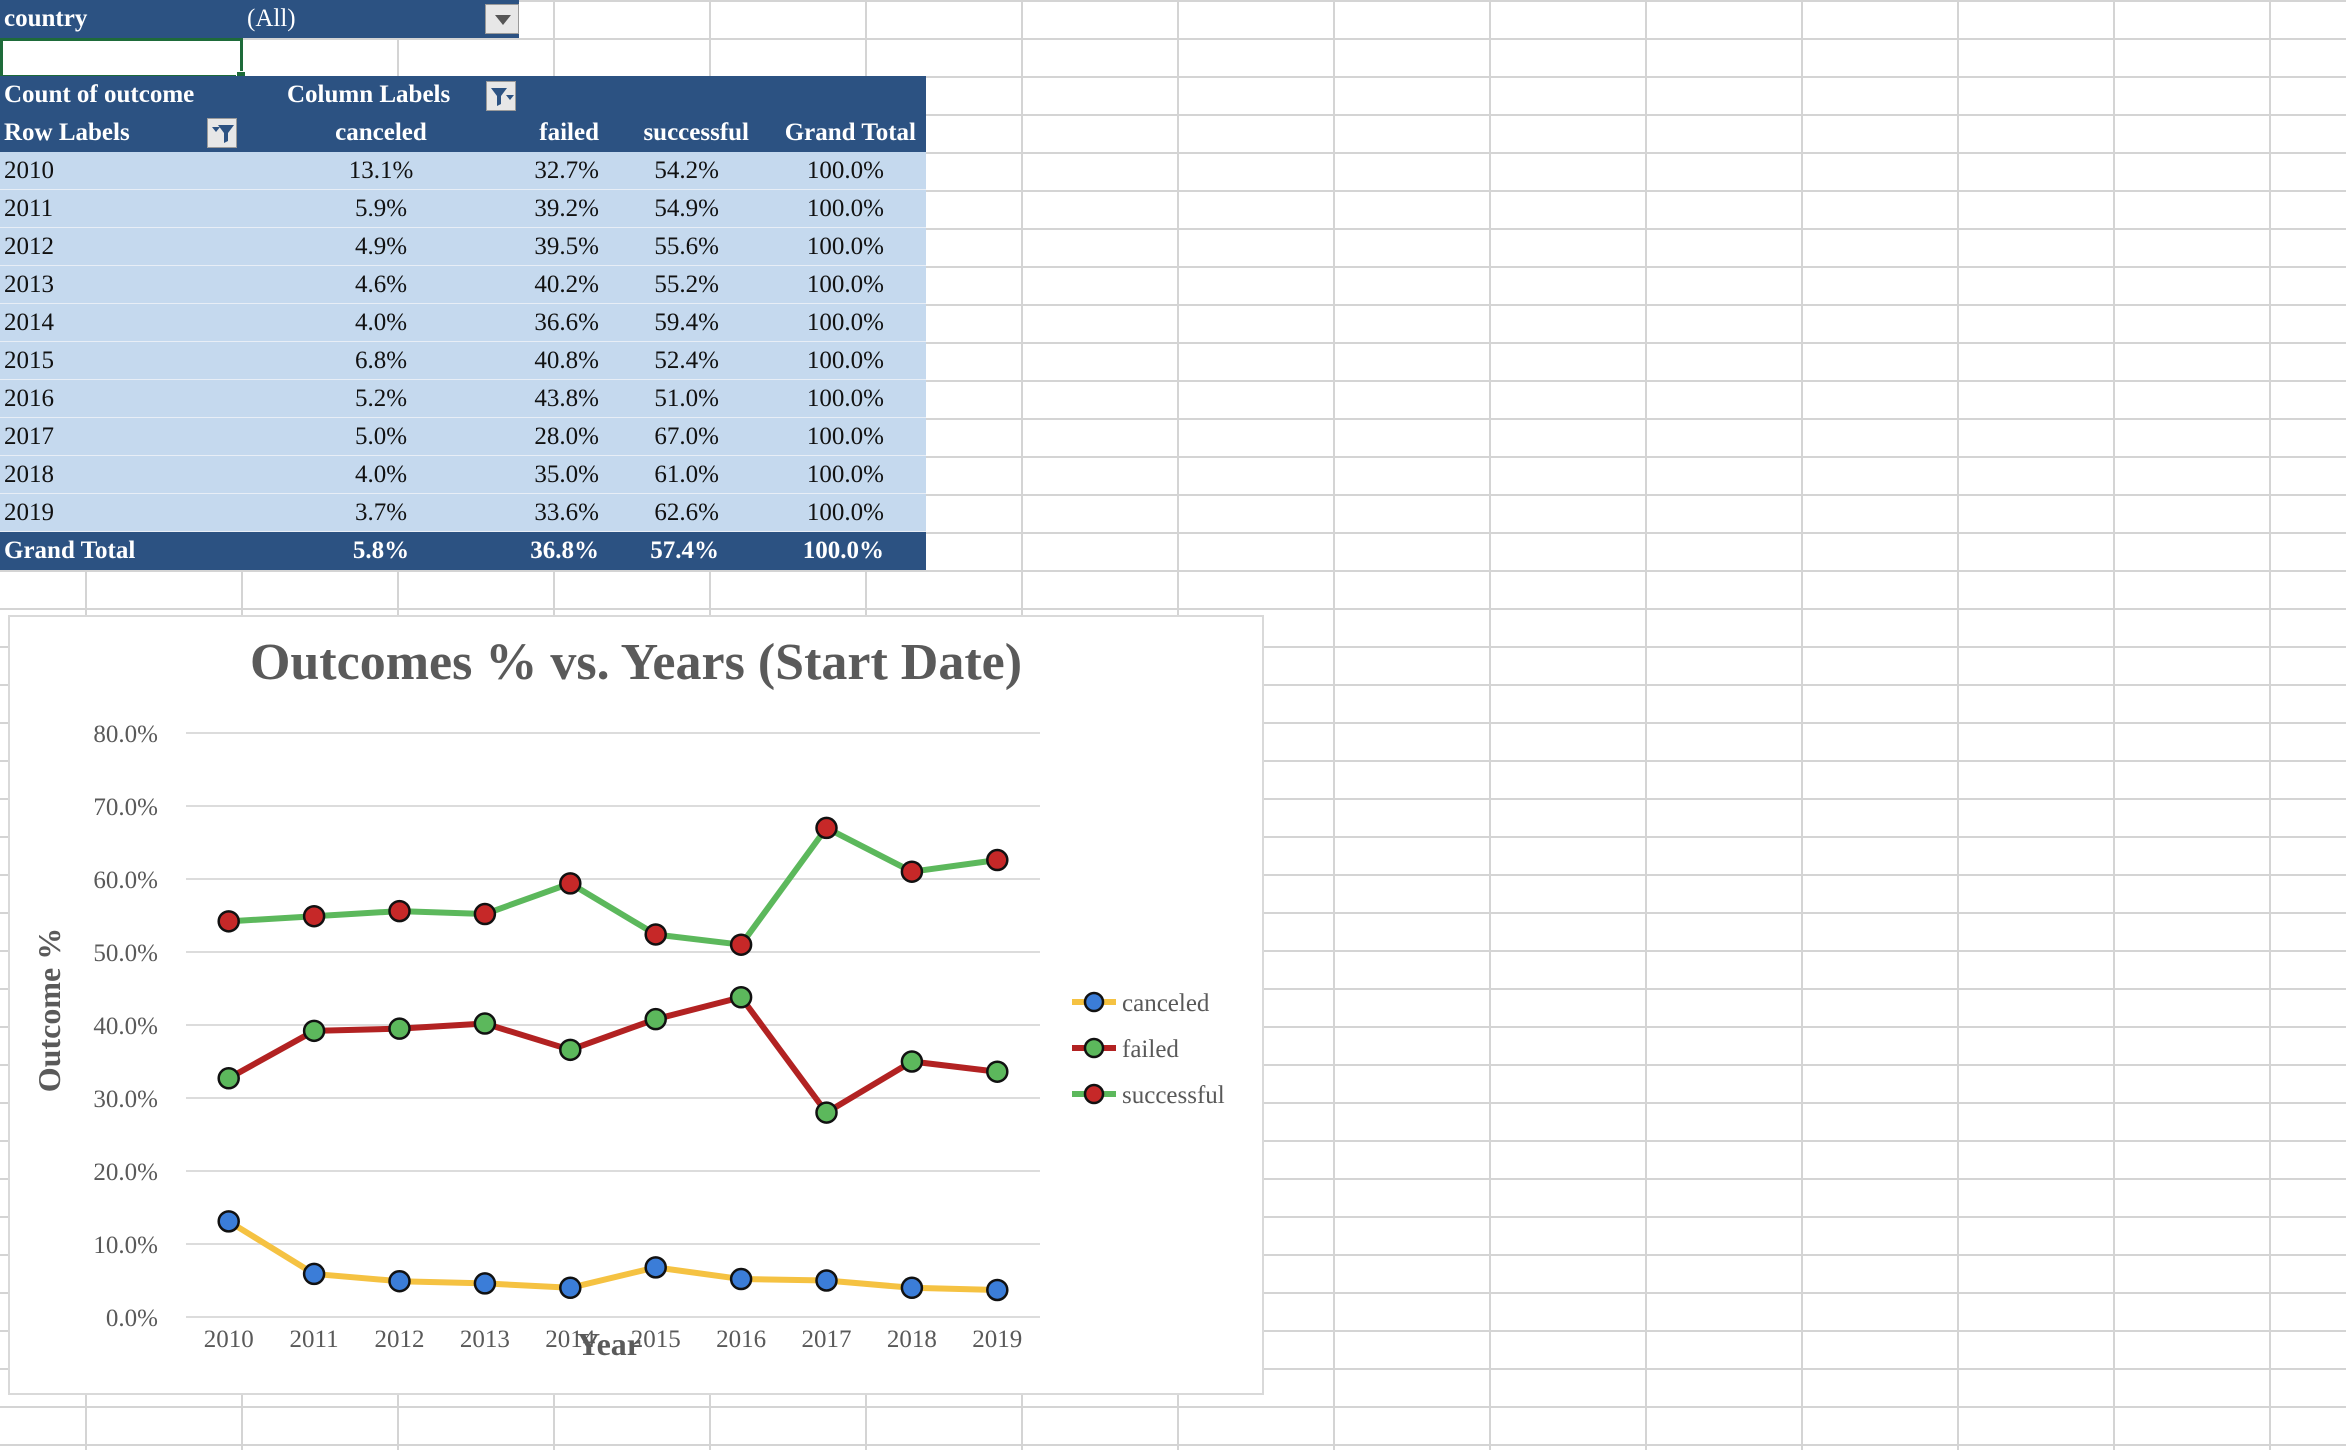 Image resolution: width=2346 pixels, height=1450 pixels. What do you see at coordinates (560, 323) in the screenshot?
I see `failed-cell: 36.6%` at bounding box center [560, 323].